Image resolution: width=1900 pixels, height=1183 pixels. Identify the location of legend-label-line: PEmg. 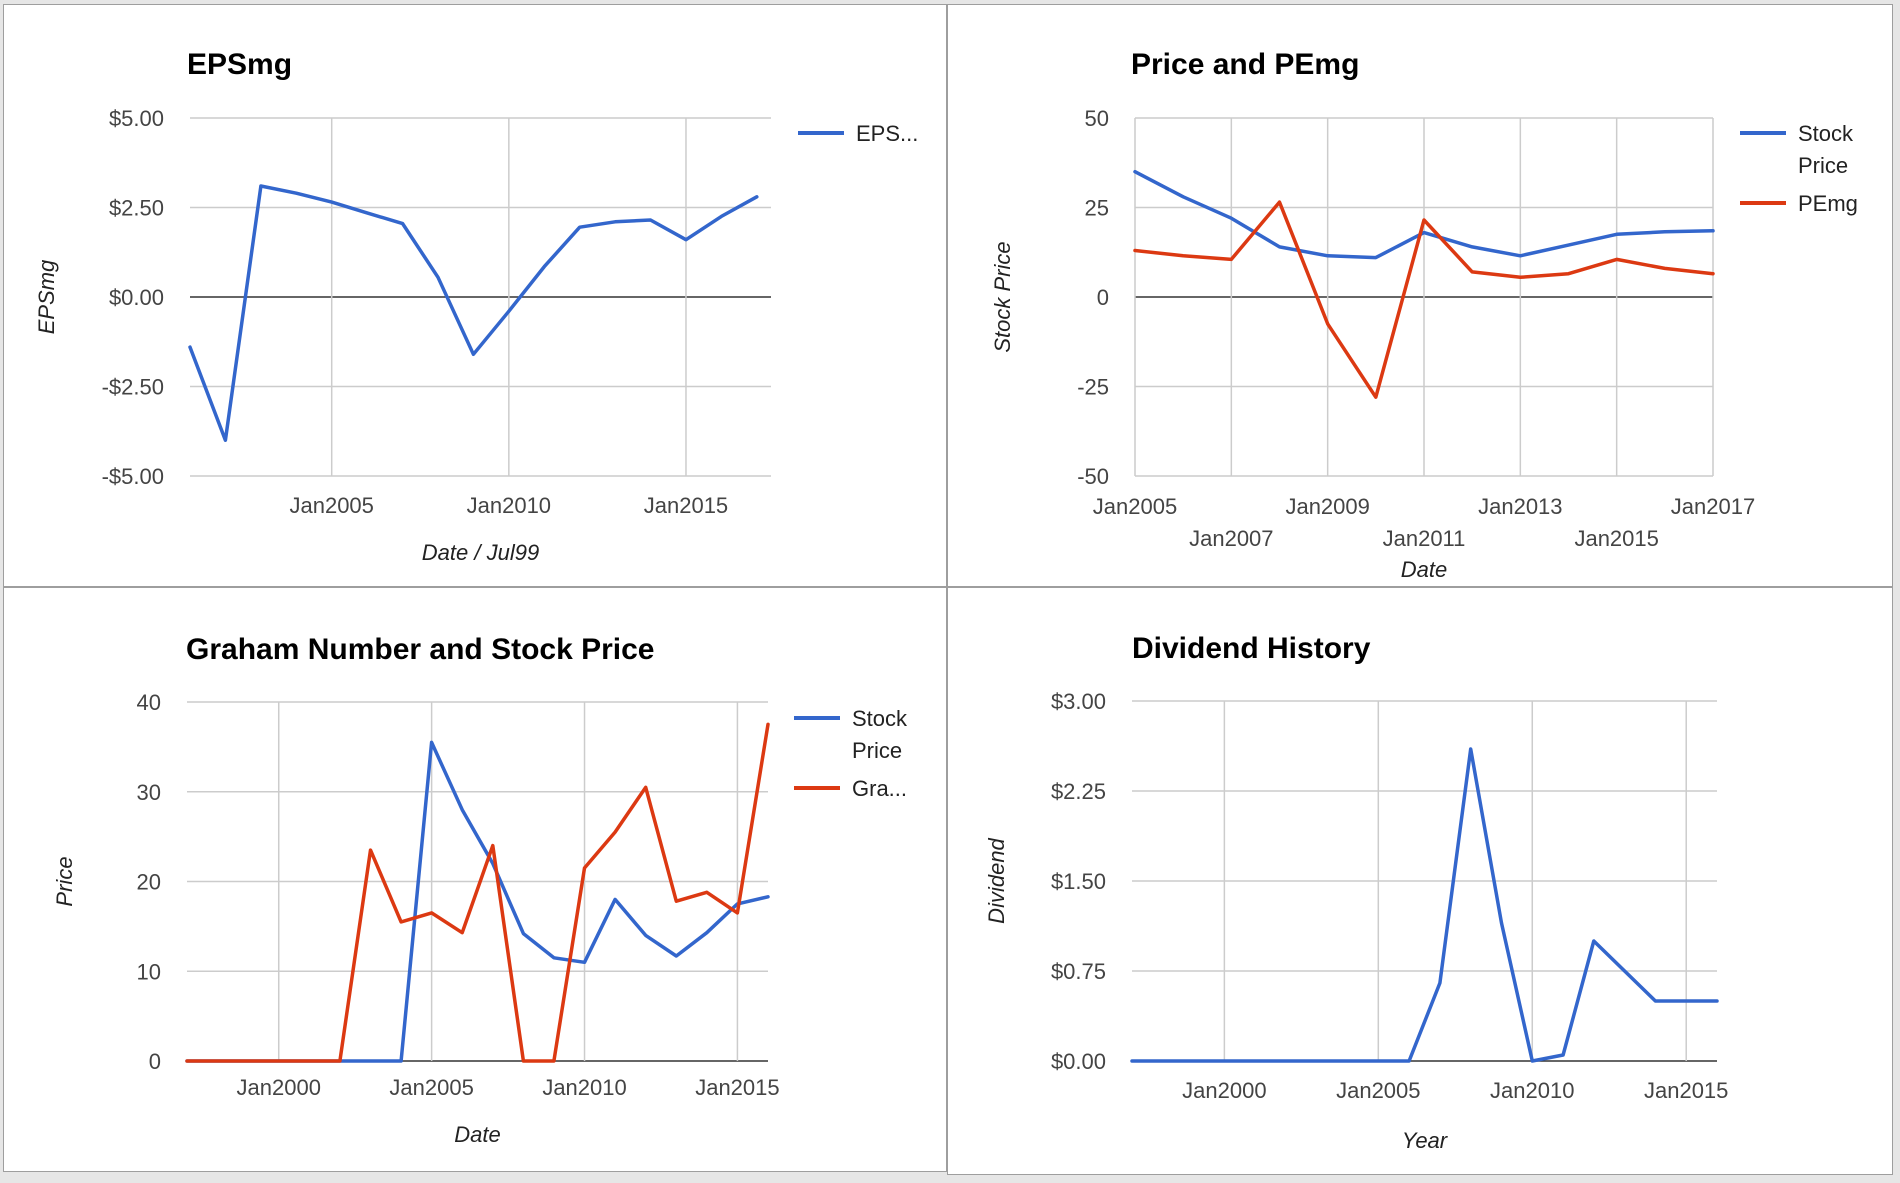
(1828, 203).